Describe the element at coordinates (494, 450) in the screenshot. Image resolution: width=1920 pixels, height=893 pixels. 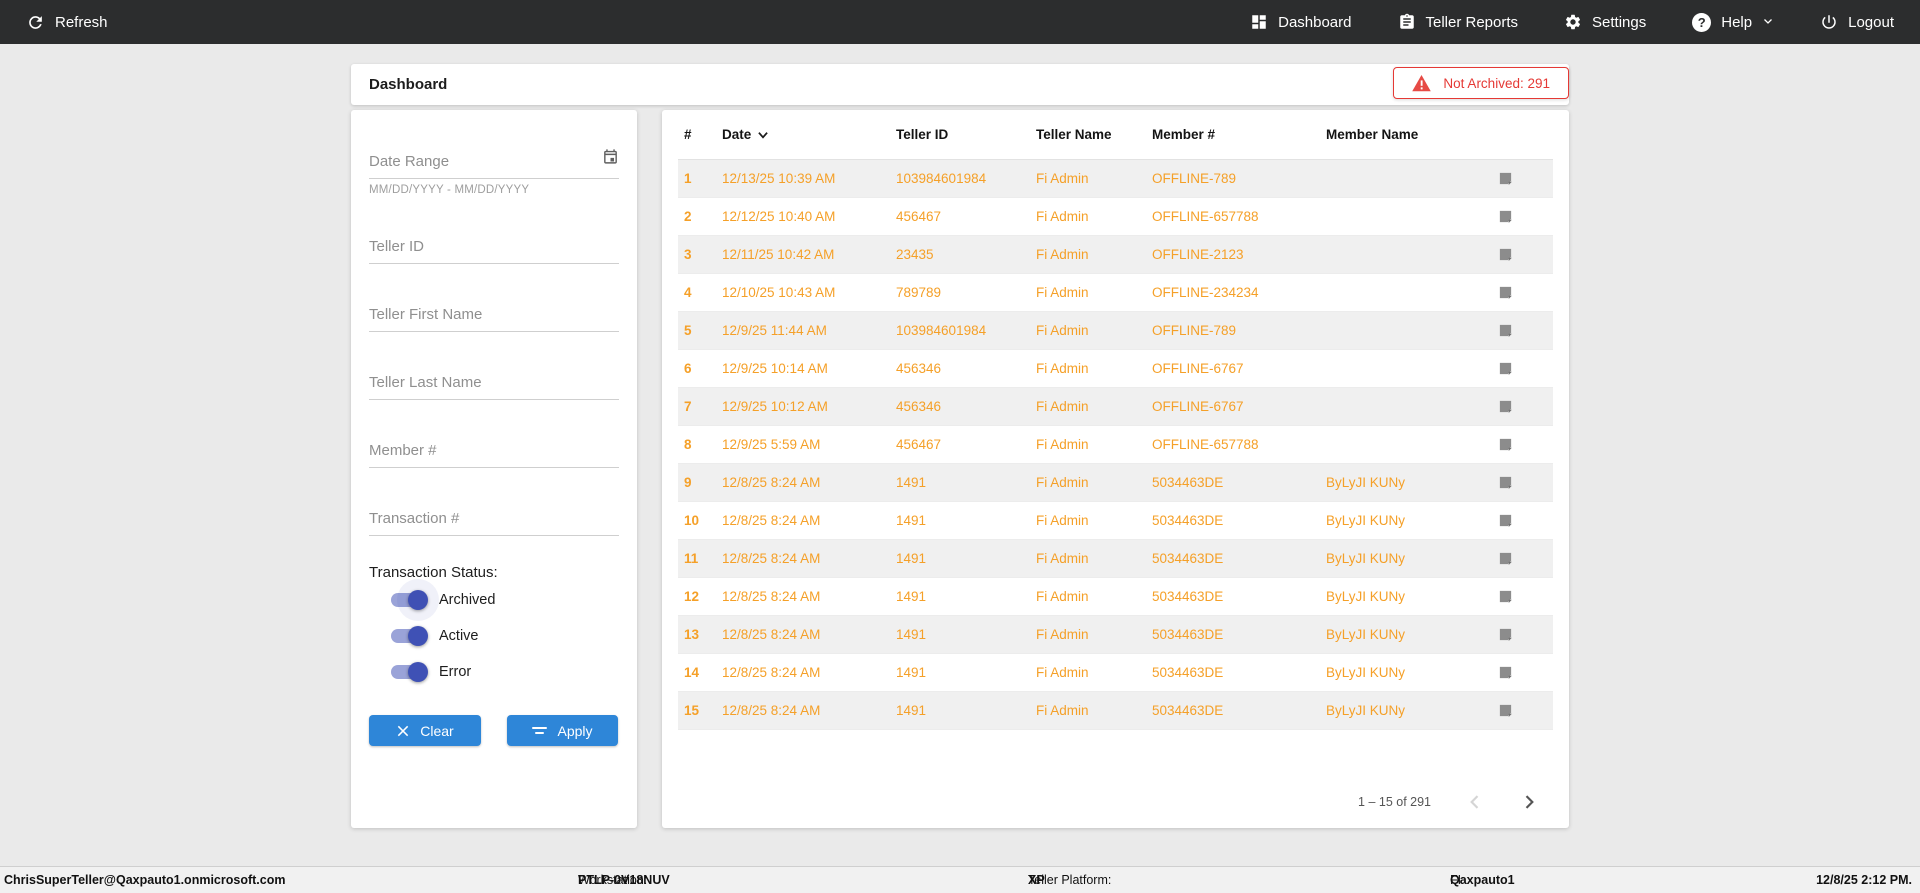
I see `member-number-input` at that location.